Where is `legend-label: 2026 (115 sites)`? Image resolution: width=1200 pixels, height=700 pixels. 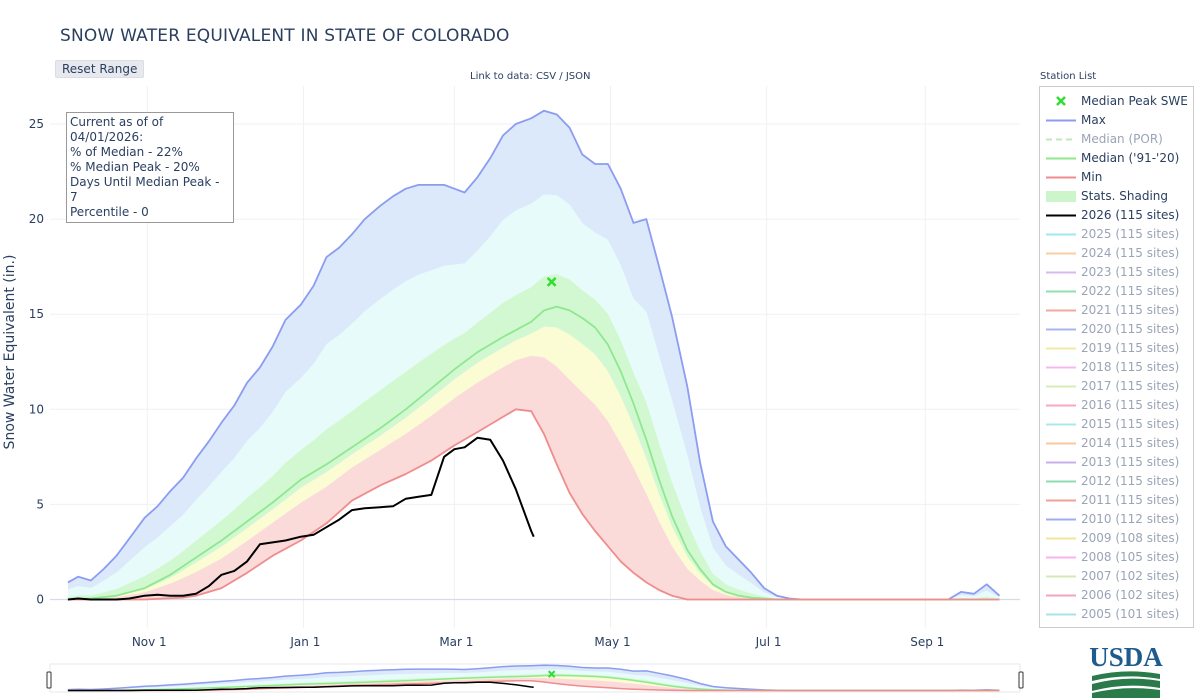
legend-label: 2026 (115 sites) is located at coordinates (1130, 215).